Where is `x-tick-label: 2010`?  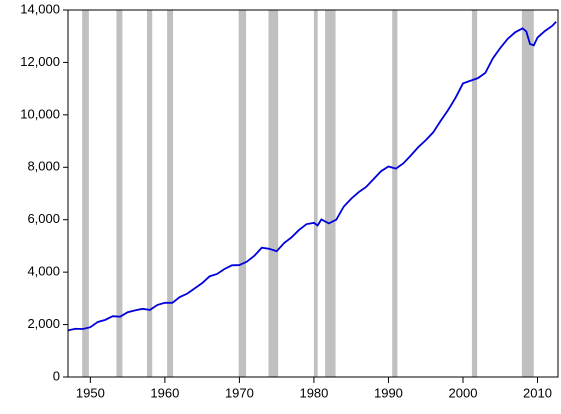 x-tick-label: 2010 is located at coordinates (537, 392).